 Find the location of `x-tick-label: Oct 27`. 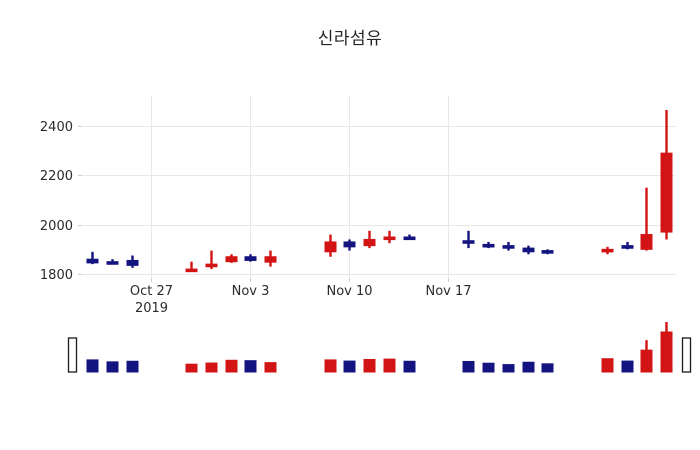

x-tick-label: Oct 27 is located at coordinates (151, 291).